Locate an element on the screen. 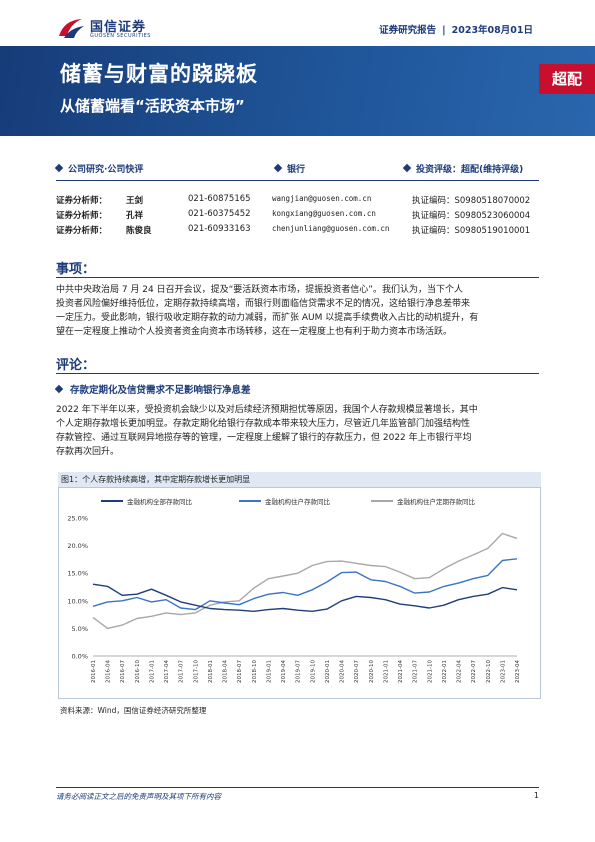  y-tick-label: 5.0% is located at coordinates (79, 629).